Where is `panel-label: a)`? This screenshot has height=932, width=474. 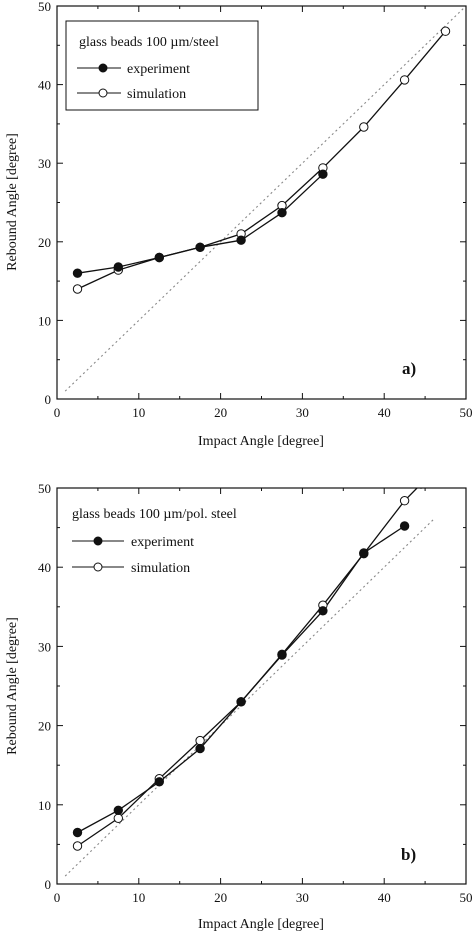
panel-label: a) is located at coordinates (409, 368).